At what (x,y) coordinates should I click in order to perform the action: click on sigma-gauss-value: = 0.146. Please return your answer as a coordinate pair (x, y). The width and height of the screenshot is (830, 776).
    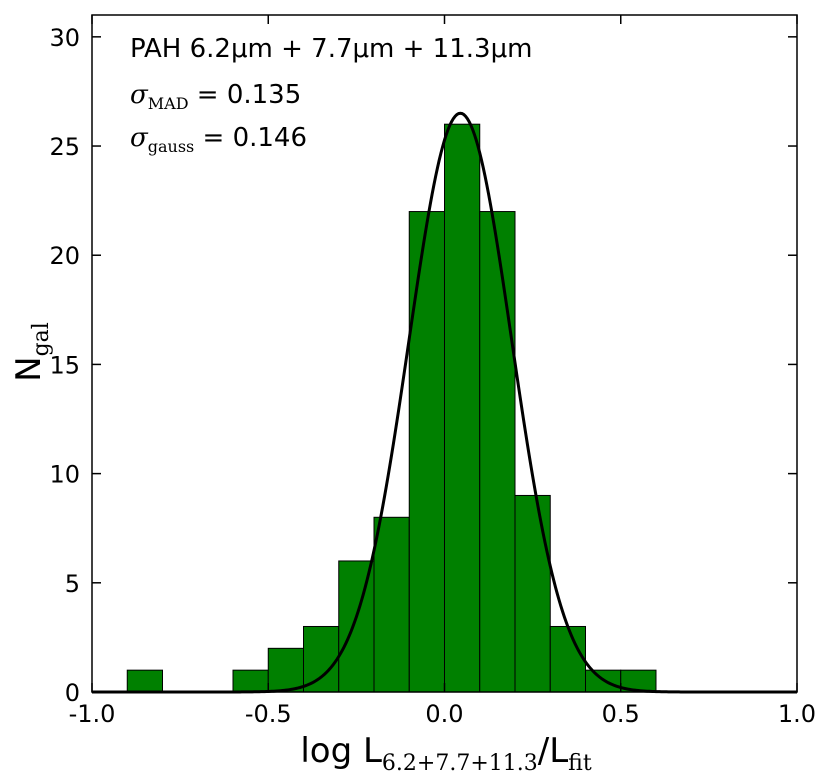
    Looking at the image, I should click on (250, 138).